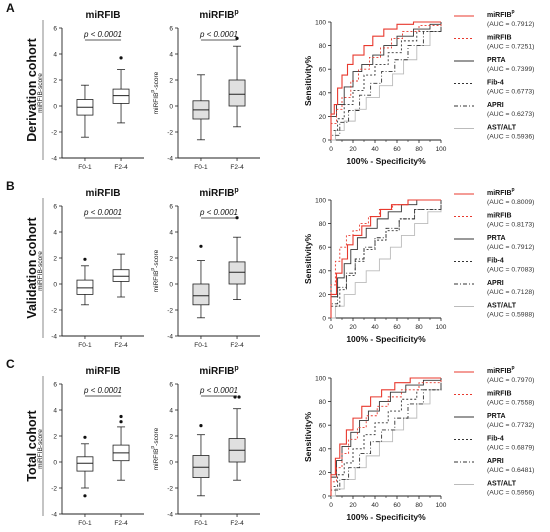 This screenshot has width=550, height=532. I want to click on legend-auc: (AUC = 0.8173), so click(510, 225).